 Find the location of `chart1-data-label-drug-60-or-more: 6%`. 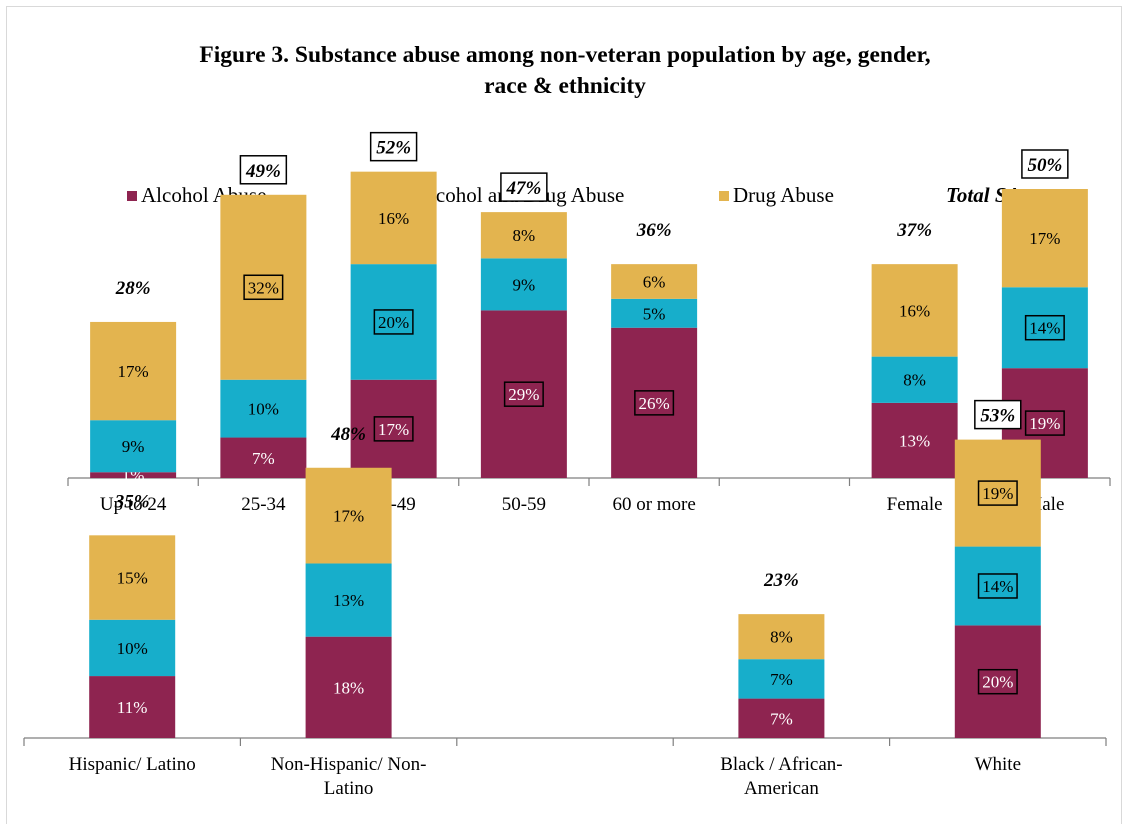

chart1-data-label-drug-60-or-more: 6% is located at coordinates (654, 281).